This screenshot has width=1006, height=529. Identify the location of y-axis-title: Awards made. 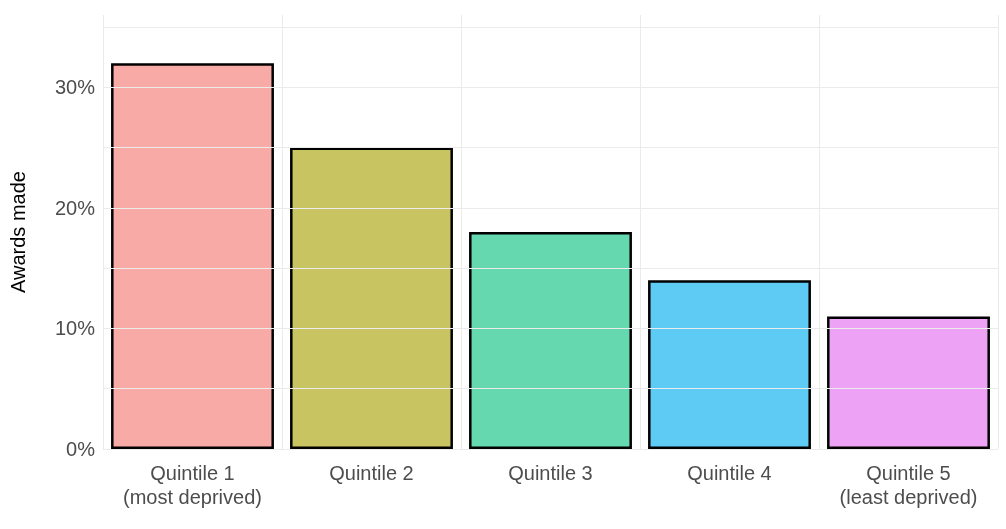
(18, 232).